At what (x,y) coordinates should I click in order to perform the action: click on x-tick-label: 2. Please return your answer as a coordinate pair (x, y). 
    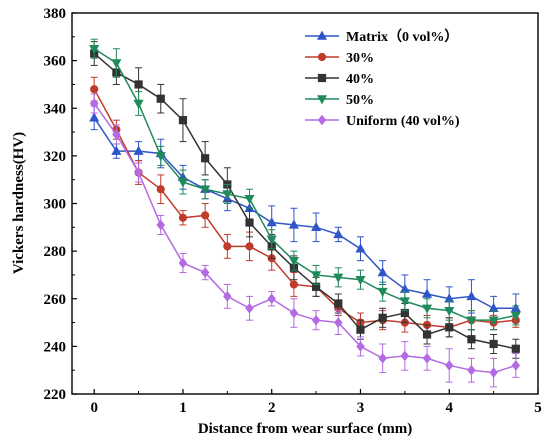
    Looking at the image, I should click on (272, 408).